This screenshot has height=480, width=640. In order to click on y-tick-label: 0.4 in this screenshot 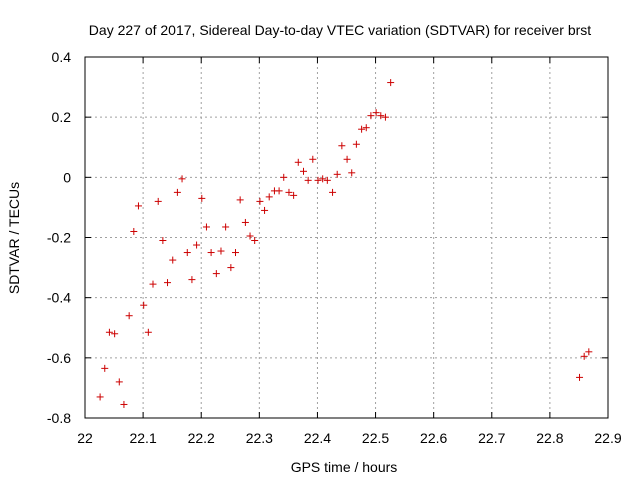, I will do `click(62, 57)`.